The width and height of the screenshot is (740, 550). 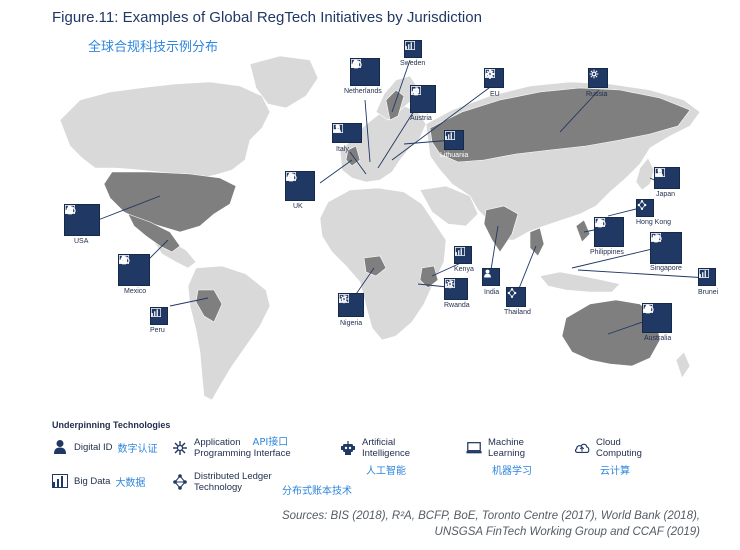 I want to click on legend-label-dlt-line2: Technology, so click(x=218, y=487).